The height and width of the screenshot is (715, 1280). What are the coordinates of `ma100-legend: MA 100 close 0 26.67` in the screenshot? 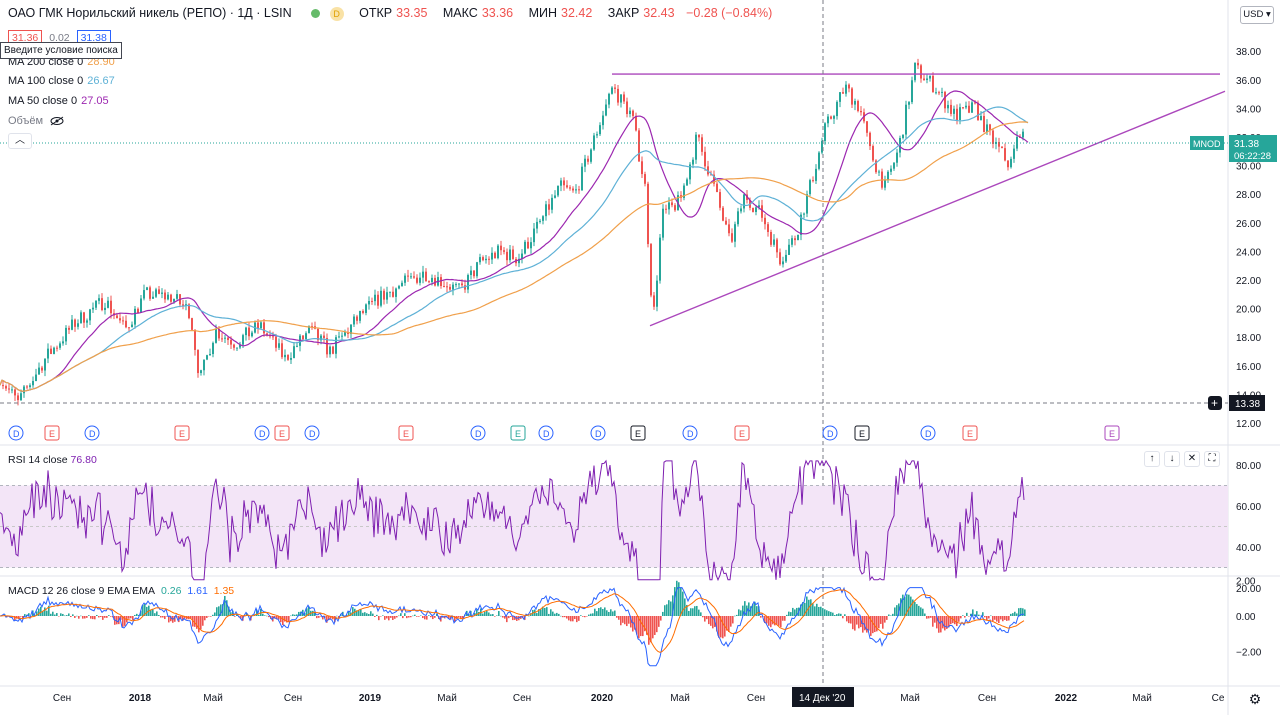 It's located at (63, 81).